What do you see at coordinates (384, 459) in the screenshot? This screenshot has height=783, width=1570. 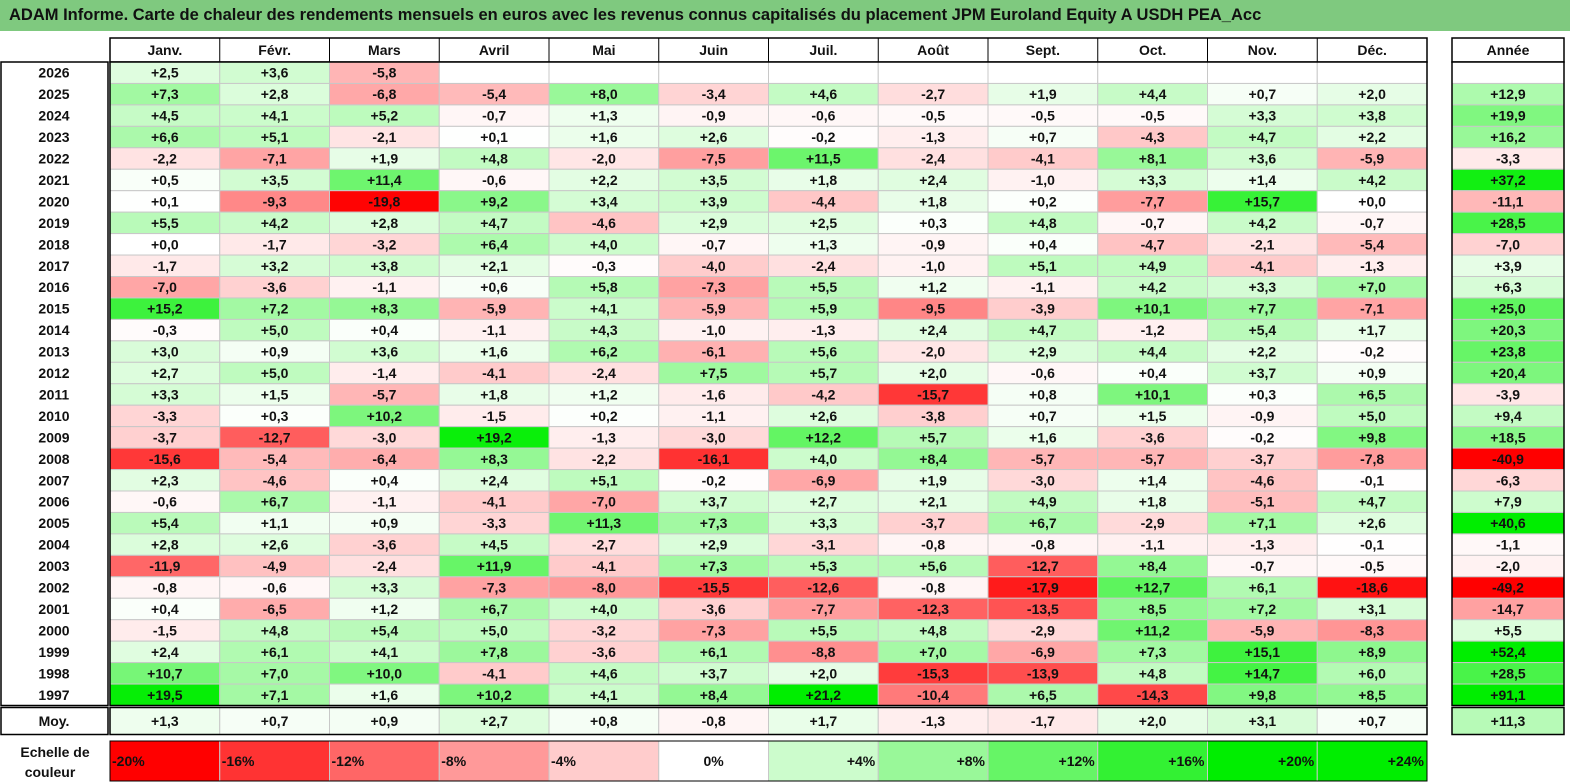 I see `heat-cell-value: -6,4` at bounding box center [384, 459].